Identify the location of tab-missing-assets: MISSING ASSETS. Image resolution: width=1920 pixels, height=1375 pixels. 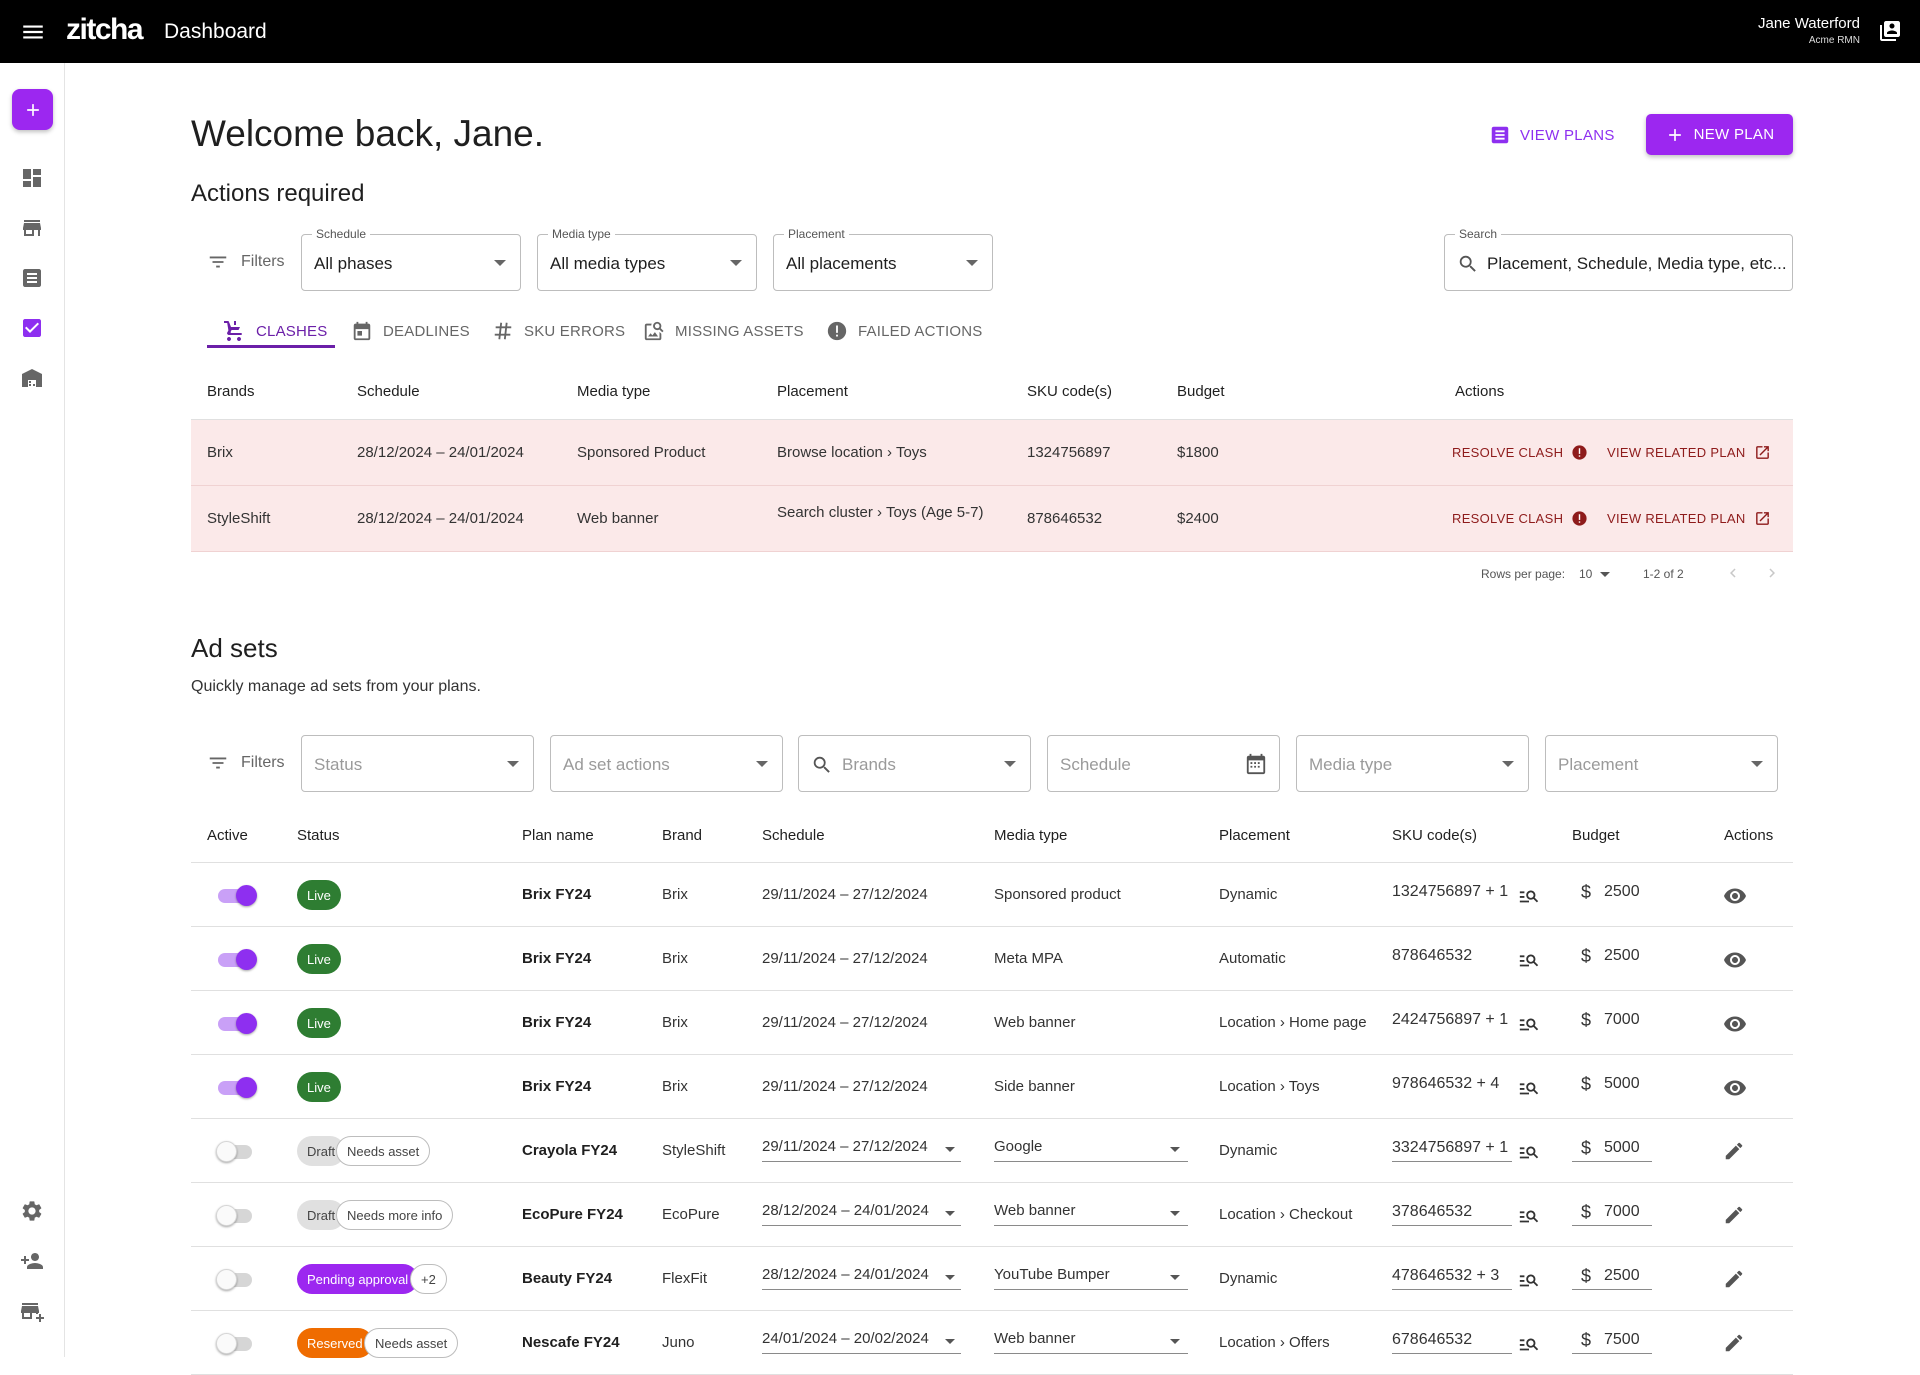
(723, 331).